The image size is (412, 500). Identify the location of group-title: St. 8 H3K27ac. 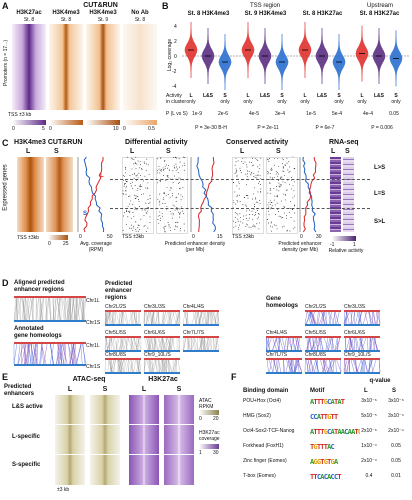
(322, 14).